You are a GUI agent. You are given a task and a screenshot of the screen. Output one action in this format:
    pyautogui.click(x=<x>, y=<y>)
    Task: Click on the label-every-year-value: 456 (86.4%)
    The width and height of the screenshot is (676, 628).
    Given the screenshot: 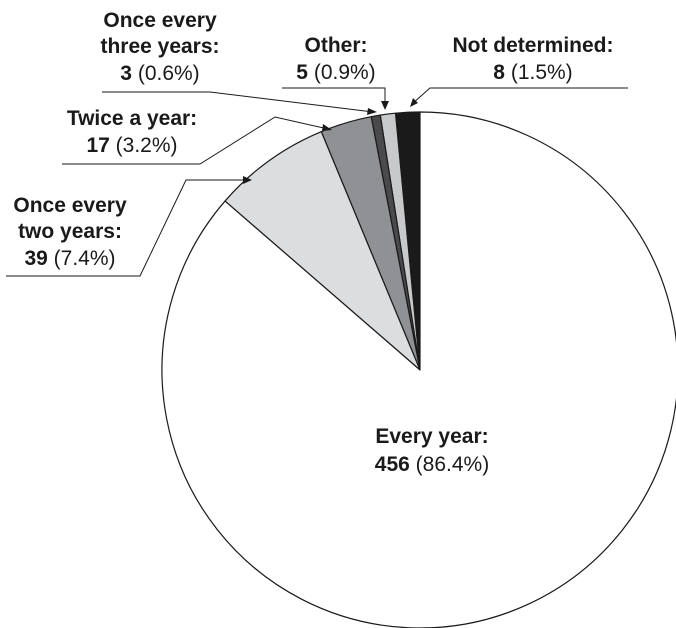 What is the action you would take?
    pyautogui.click(x=432, y=464)
    